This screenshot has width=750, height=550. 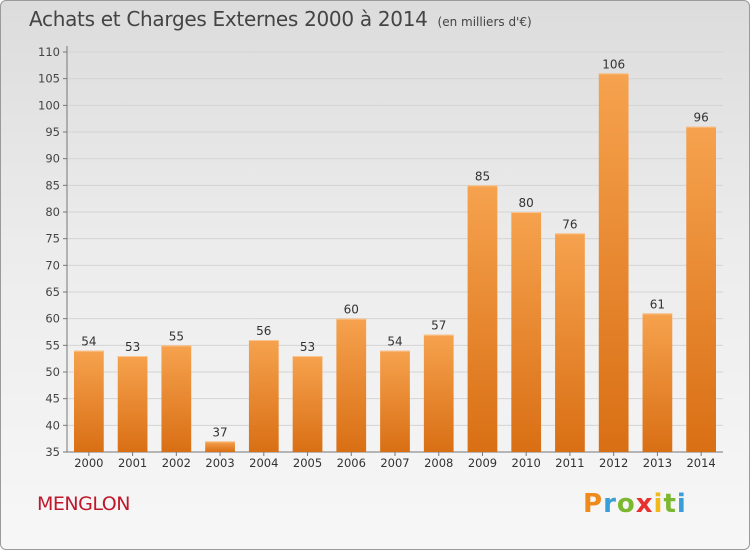 I want to click on y-tick-label: 60, so click(x=52, y=319).